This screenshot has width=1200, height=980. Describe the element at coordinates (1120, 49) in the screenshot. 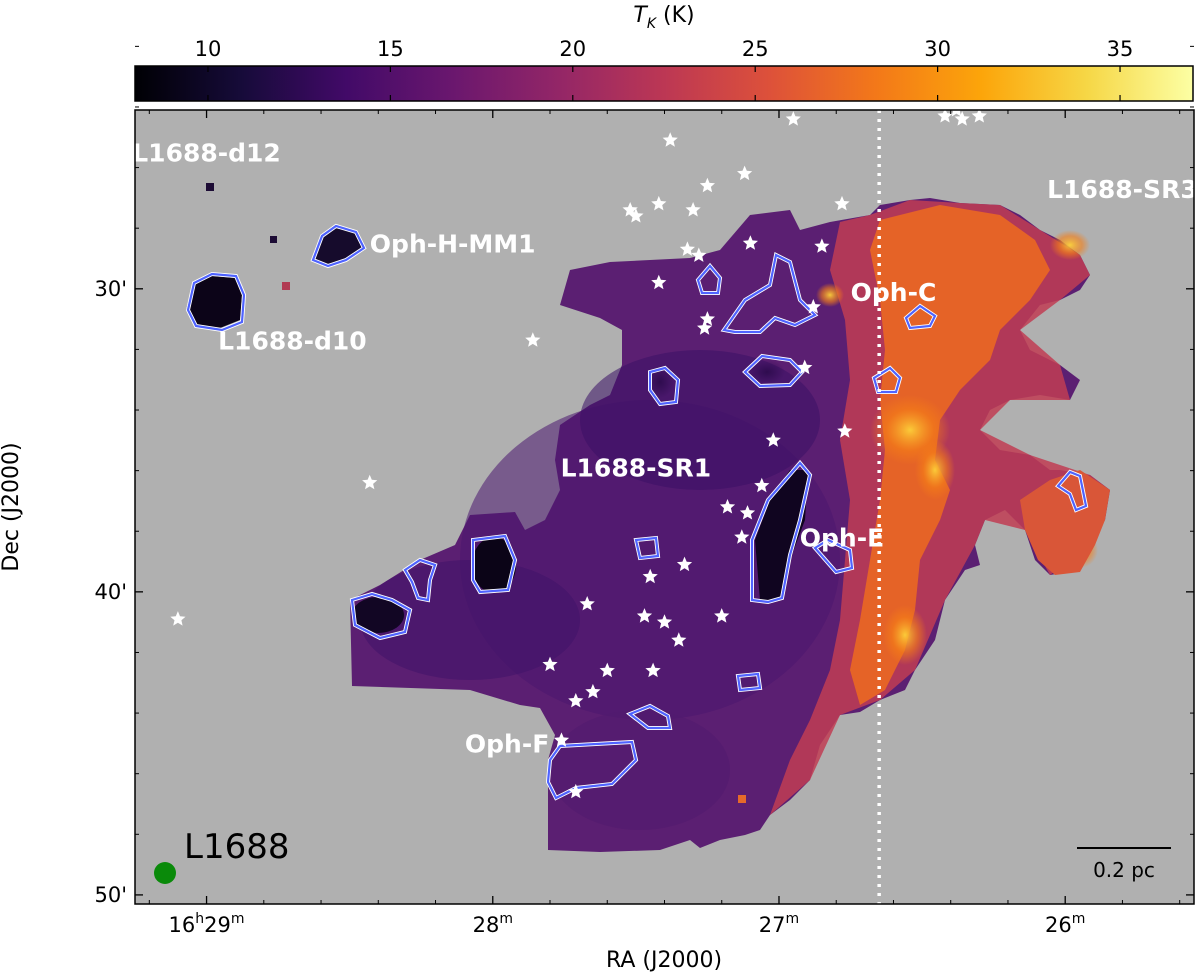

I see `colorbar-tick-label: 35` at that location.